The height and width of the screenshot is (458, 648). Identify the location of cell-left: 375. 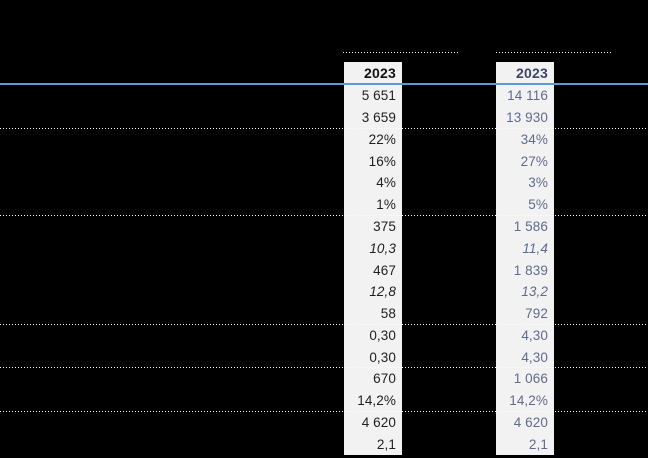
(384, 226).